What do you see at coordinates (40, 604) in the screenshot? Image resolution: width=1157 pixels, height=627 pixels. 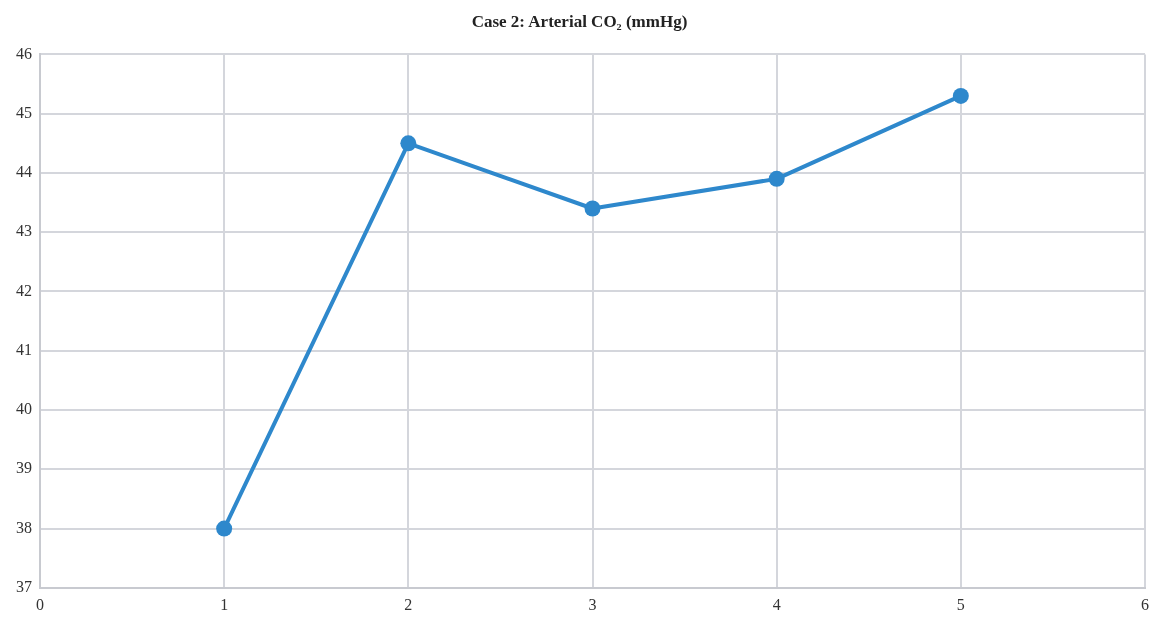 I see `x-tick-label: 0` at bounding box center [40, 604].